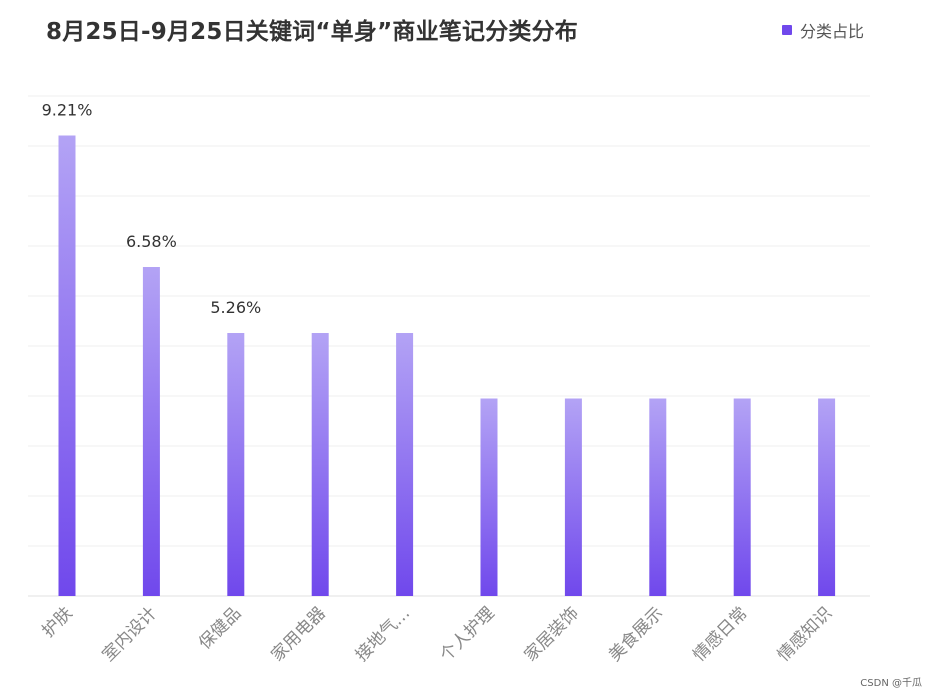 The width and height of the screenshot is (930, 695). What do you see at coordinates (805, 634) in the screenshot?
I see `x-tick-label: 情感知识` at bounding box center [805, 634].